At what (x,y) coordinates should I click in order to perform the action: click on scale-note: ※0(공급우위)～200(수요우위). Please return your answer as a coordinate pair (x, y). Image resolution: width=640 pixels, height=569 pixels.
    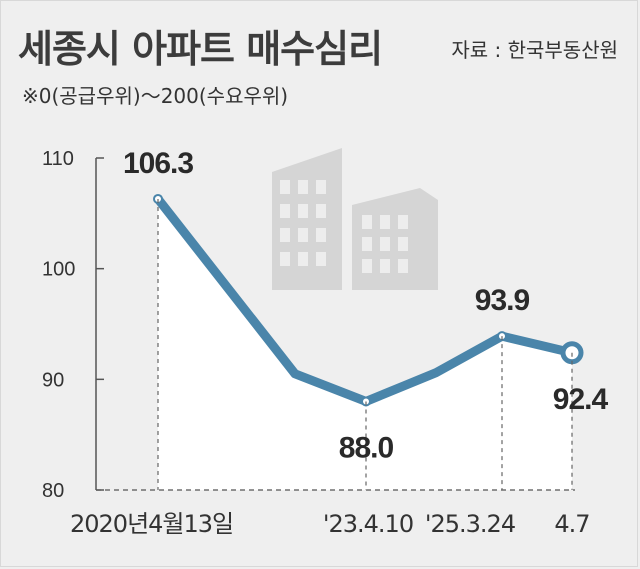
    Looking at the image, I should click on (155, 96).